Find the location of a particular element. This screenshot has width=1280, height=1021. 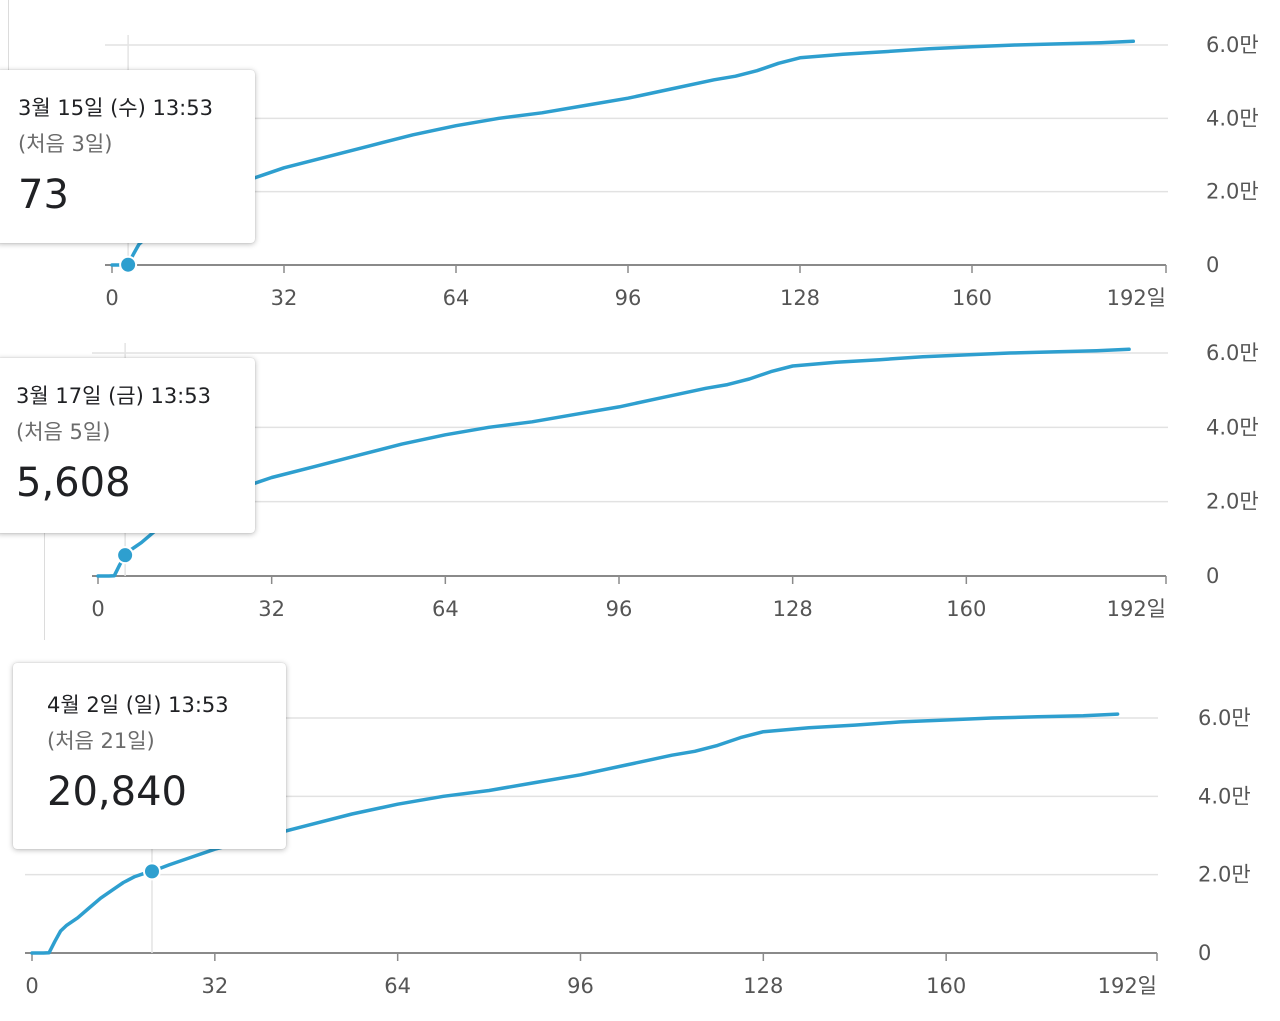

tooltip-period: (처음 5일) is located at coordinates (63, 432).